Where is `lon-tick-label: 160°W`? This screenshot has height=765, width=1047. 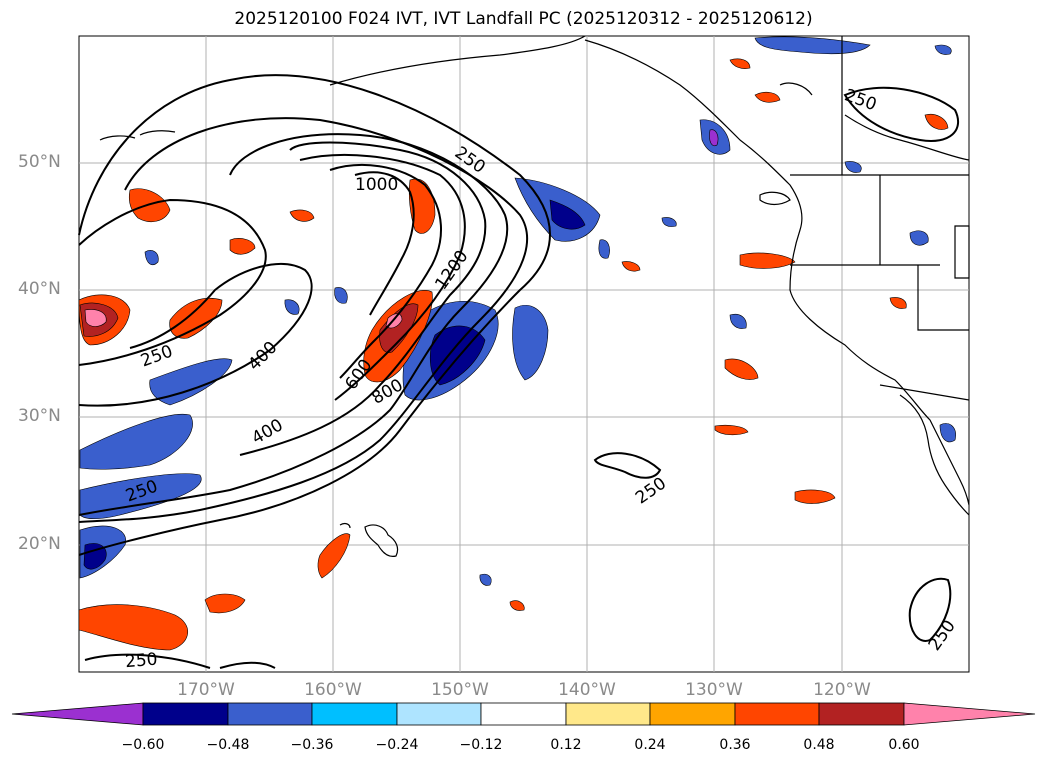
lon-tick-label: 160°W is located at coordinates (333, 690).